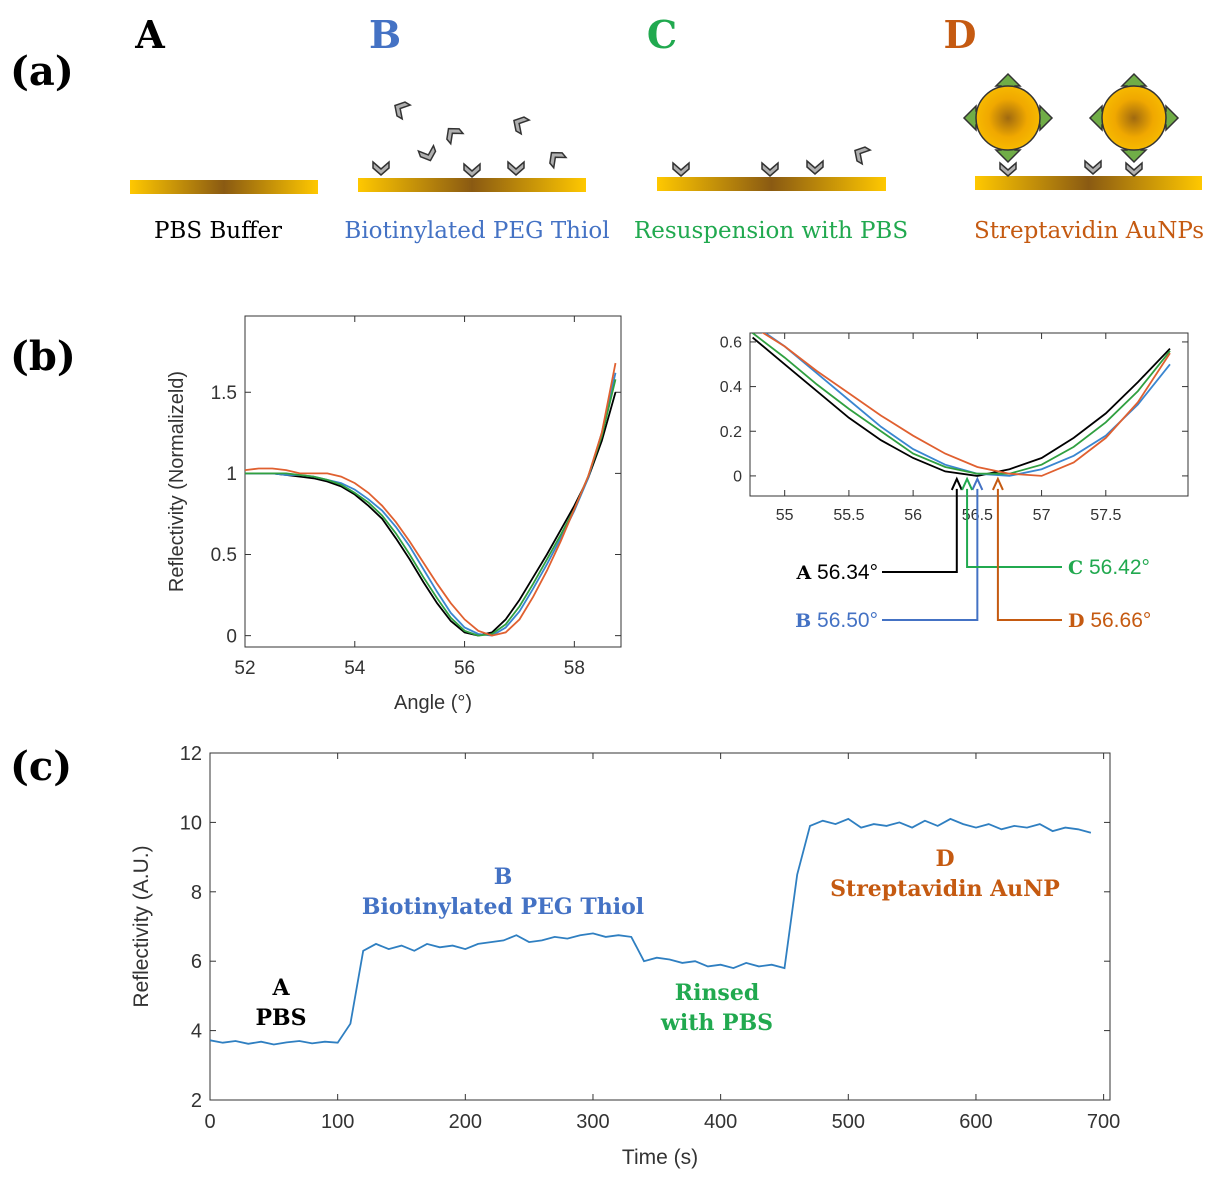  I want to click on annotation: D, so click(944, 859).